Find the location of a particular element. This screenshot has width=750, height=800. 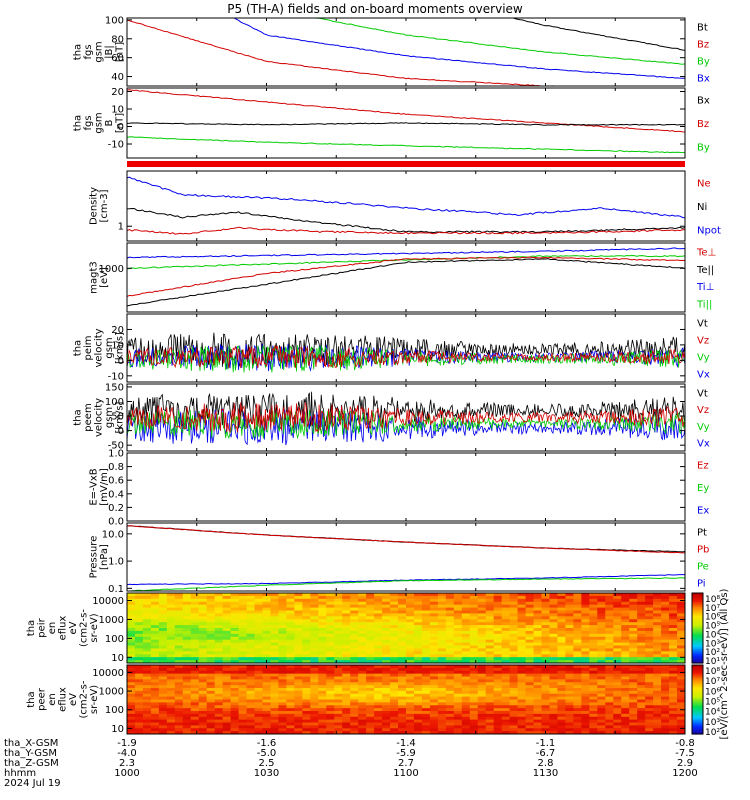

y-tick-label: 60 is located at coordinates (117, 58).